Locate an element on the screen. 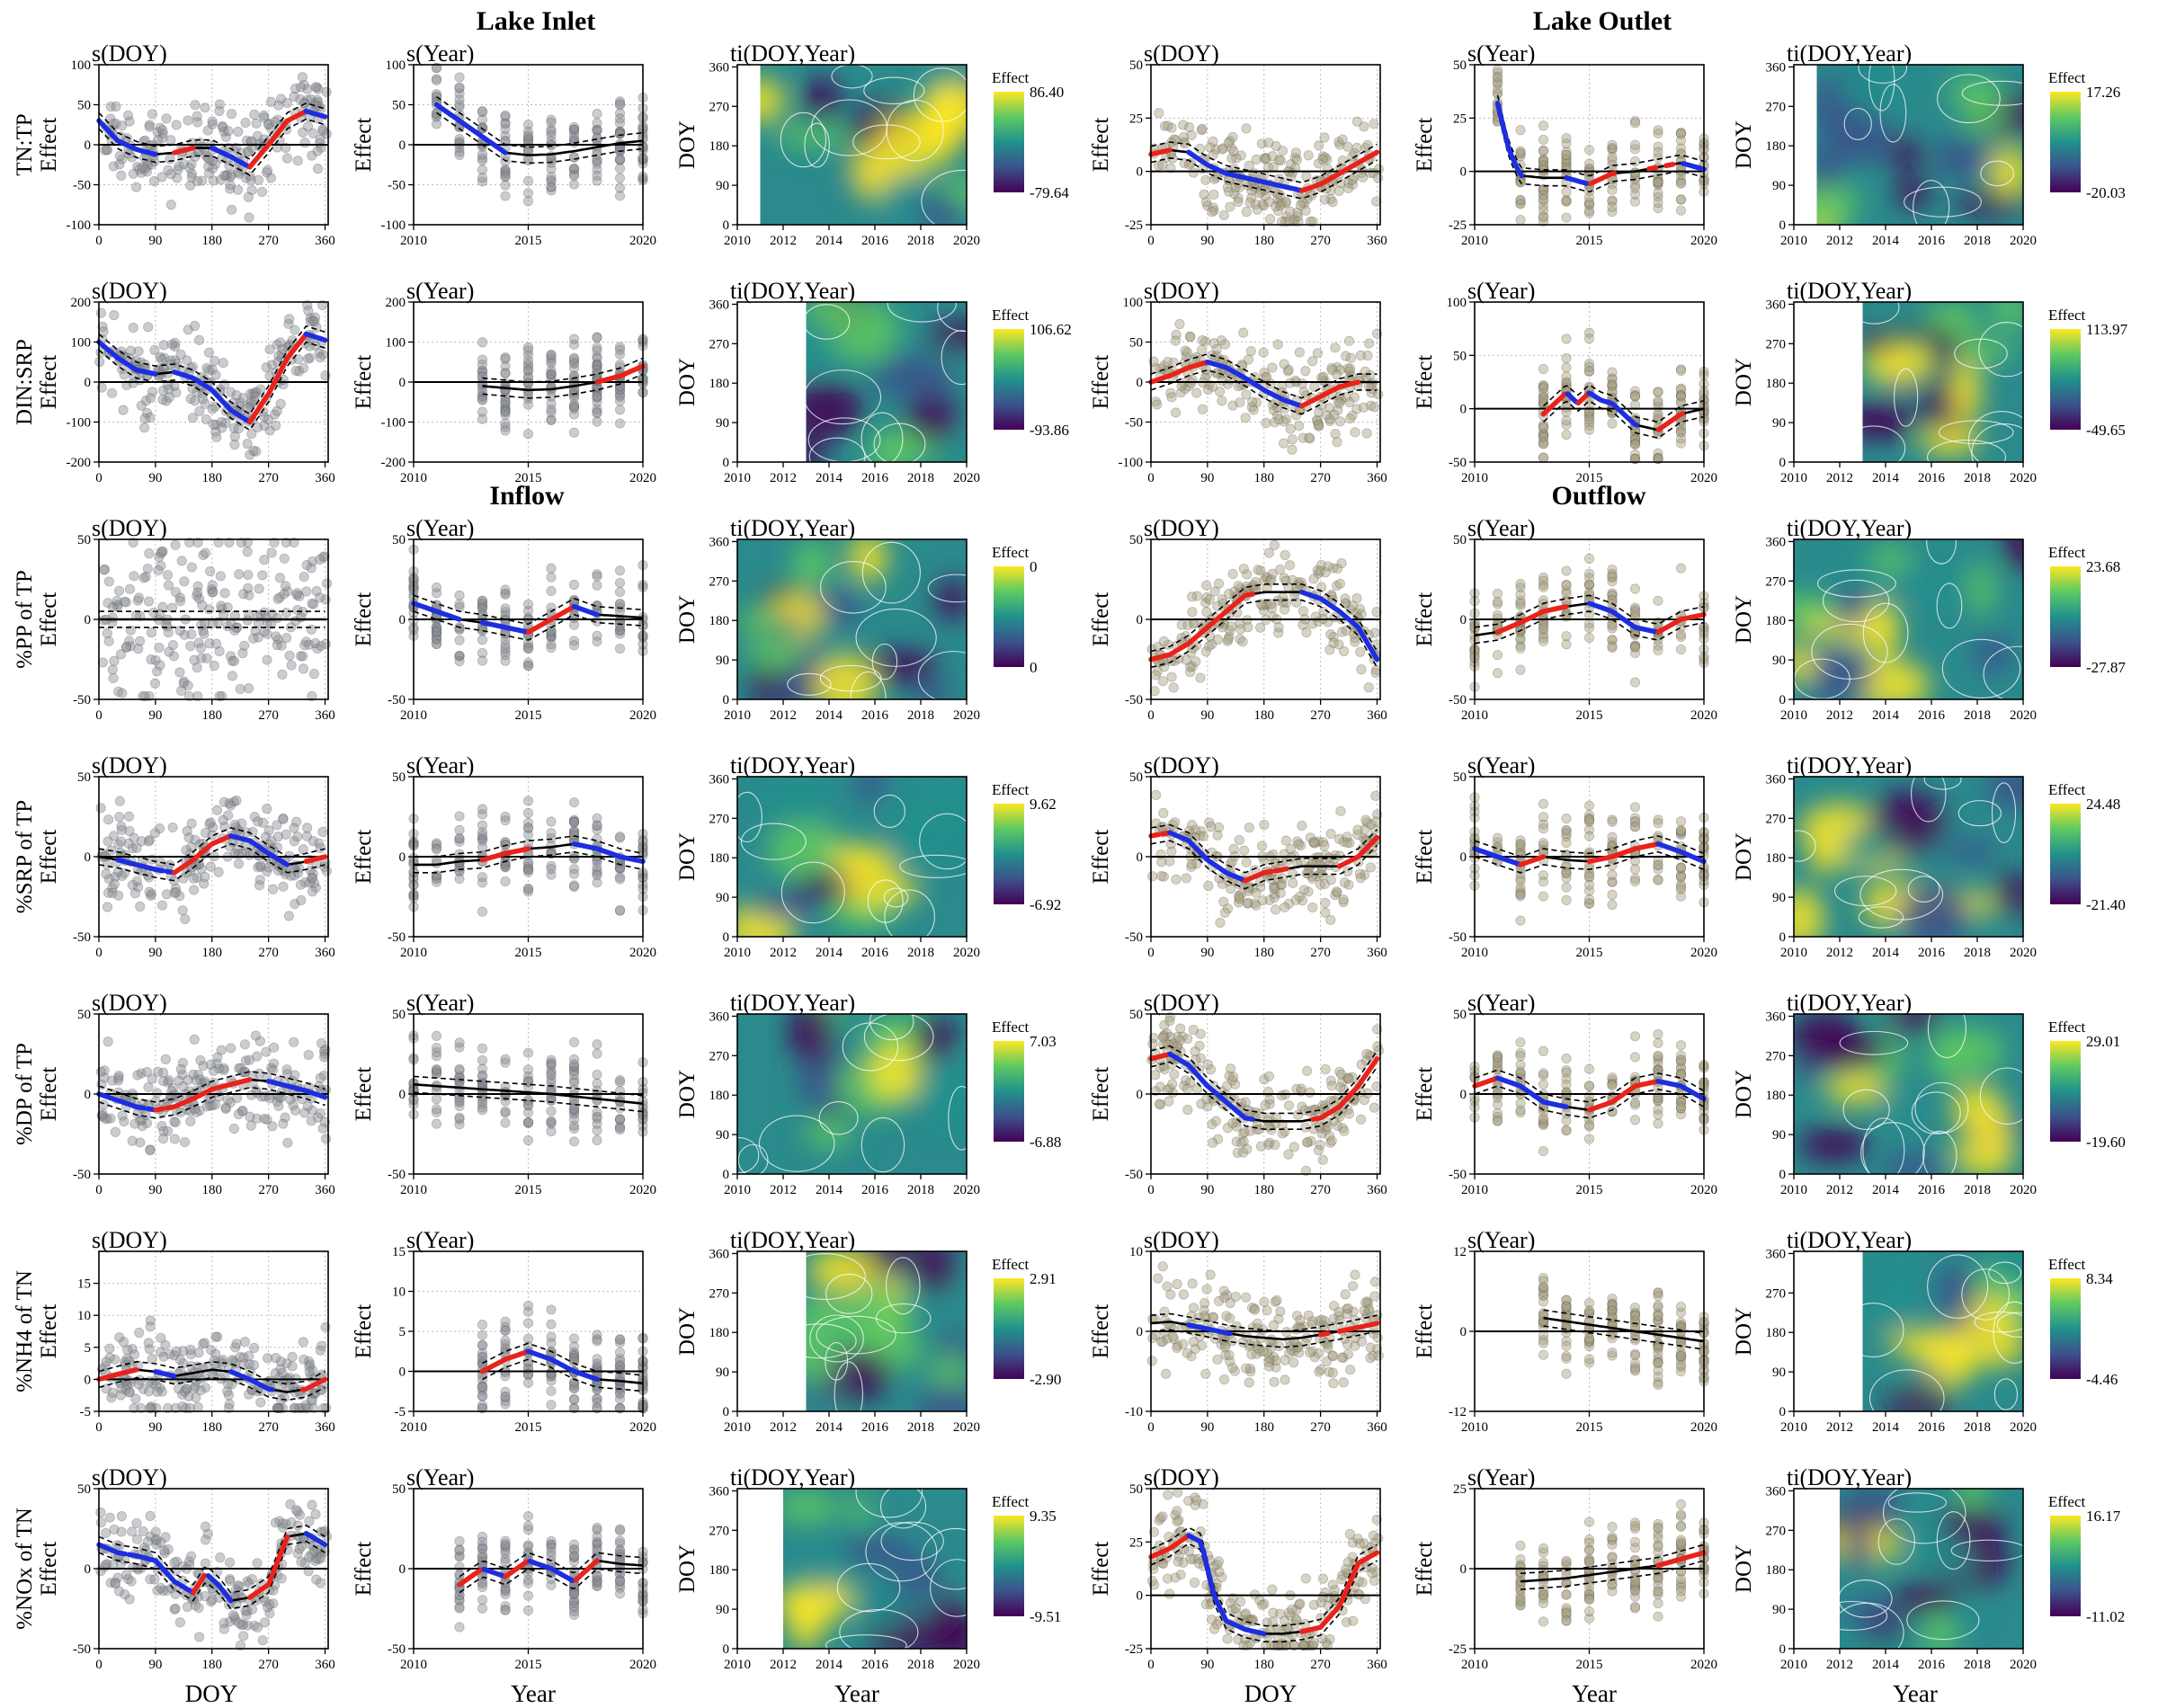 The image size is (2158, 1708). y-tick-label: -100 is located at coordinates (394, 225).